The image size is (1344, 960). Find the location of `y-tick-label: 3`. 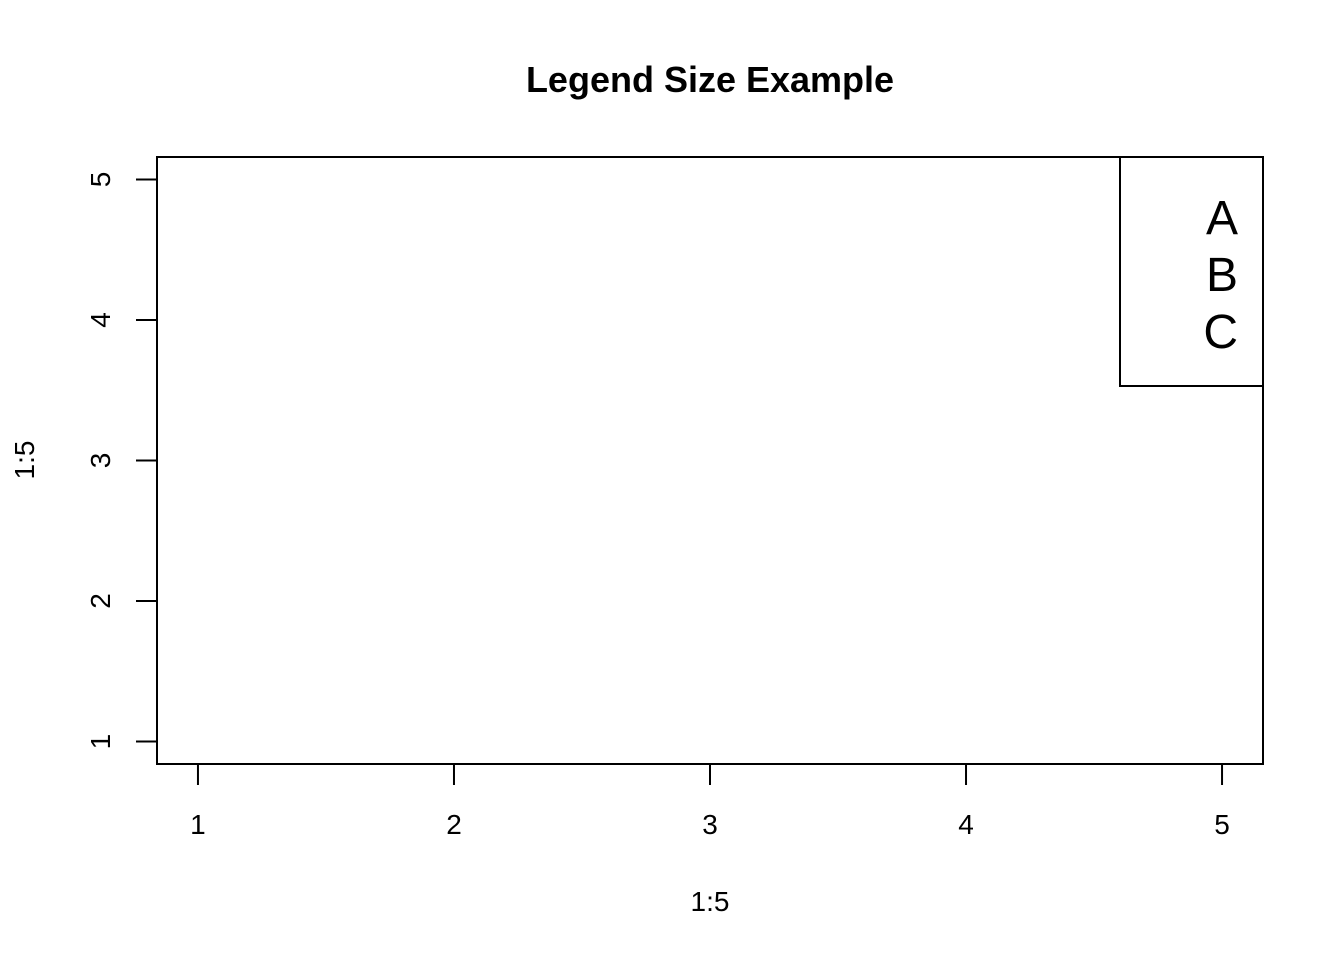

y-tick-label: 3 is located at coordinates (100, 461).